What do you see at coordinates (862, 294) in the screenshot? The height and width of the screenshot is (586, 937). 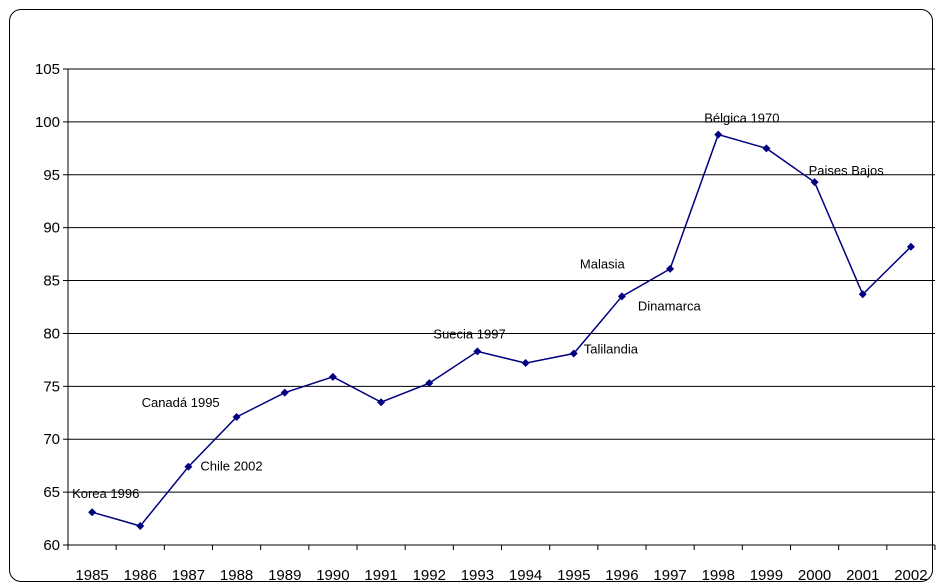 I see `data-point-2001` at bounding box center [862, 294].